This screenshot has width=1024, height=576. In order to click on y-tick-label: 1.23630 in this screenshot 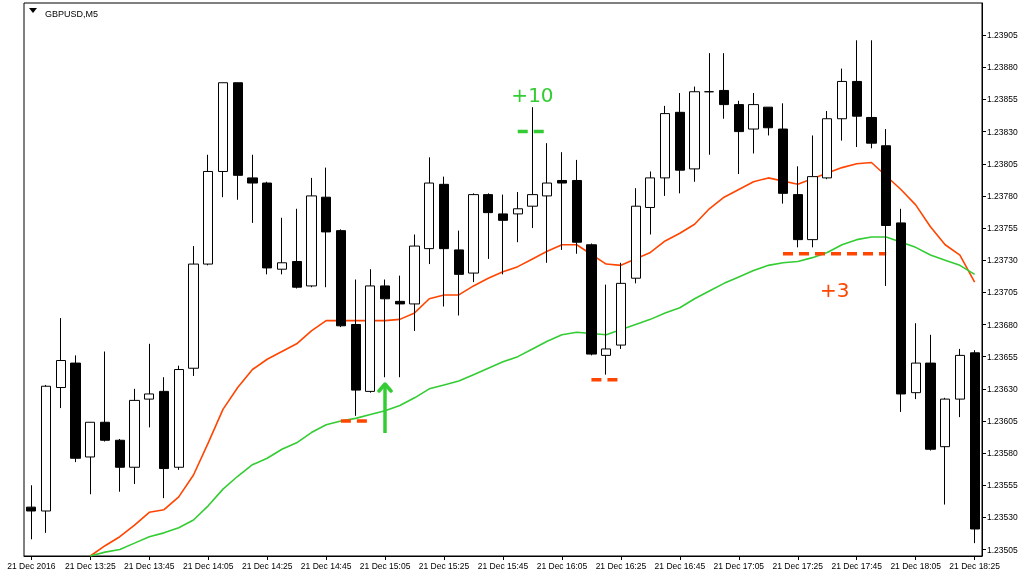, I will do `click(1002, 388)`.